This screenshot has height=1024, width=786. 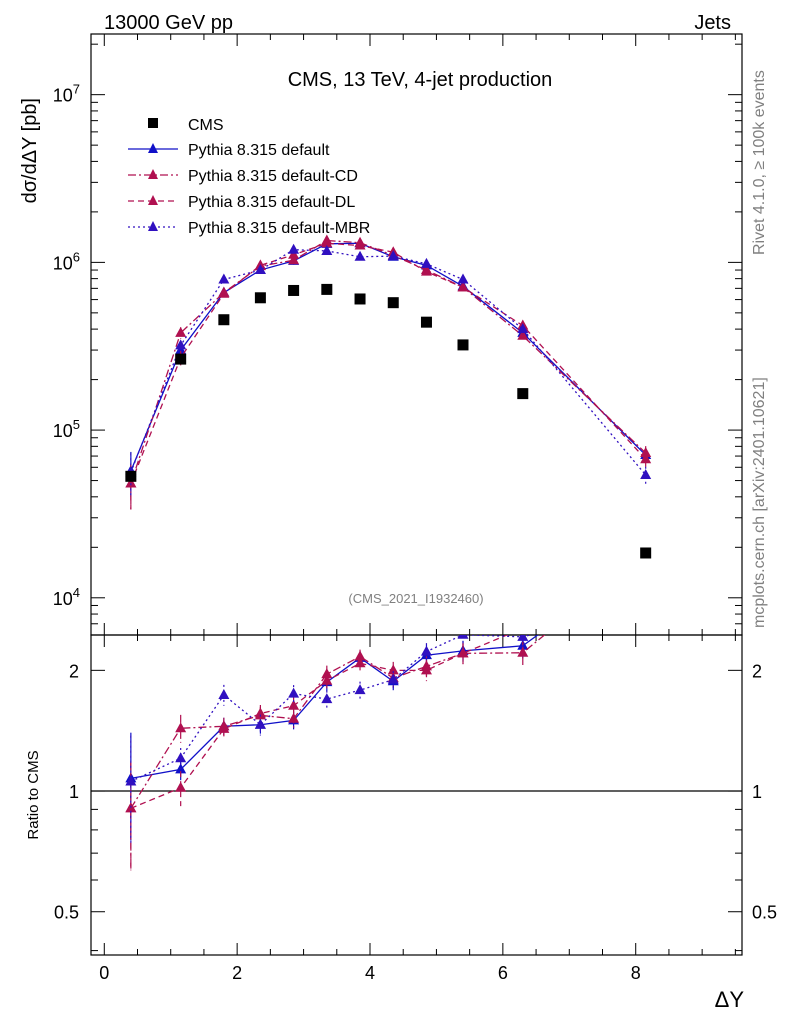 I want to click on ratio-tick-label: 0.5, so click(x=66, y=913).